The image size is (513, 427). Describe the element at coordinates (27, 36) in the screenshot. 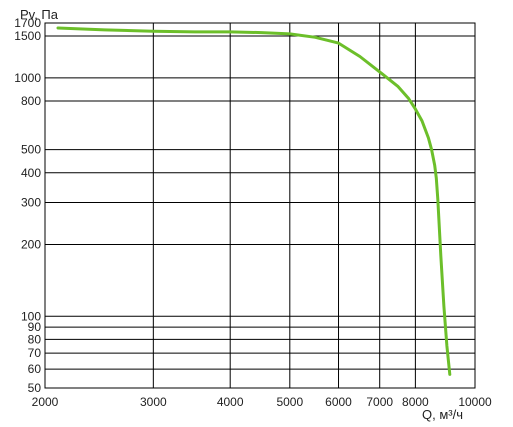

I see `y-tick-label: 1500` at that location.